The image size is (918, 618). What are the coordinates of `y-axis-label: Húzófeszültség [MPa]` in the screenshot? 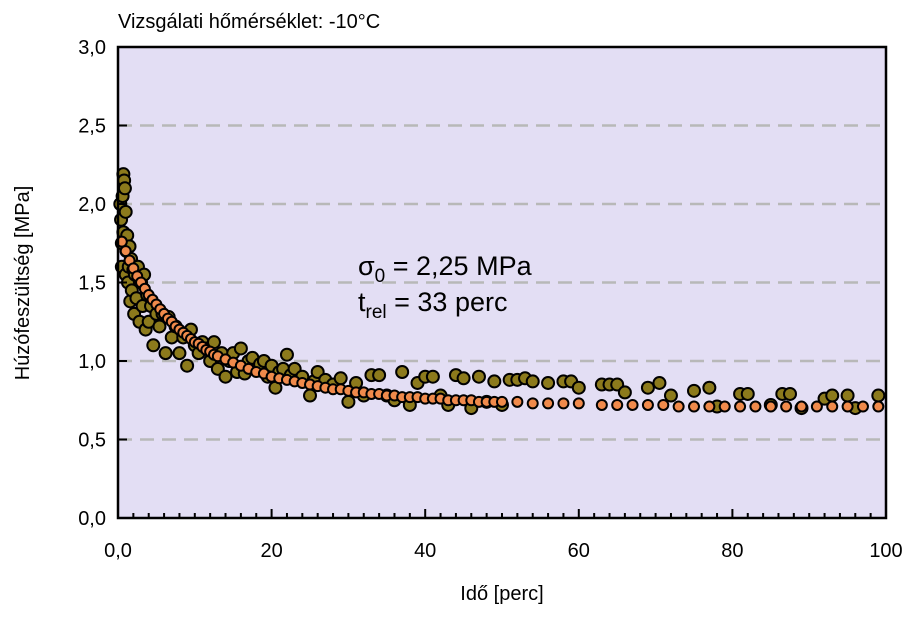 It's located at (23, 283).